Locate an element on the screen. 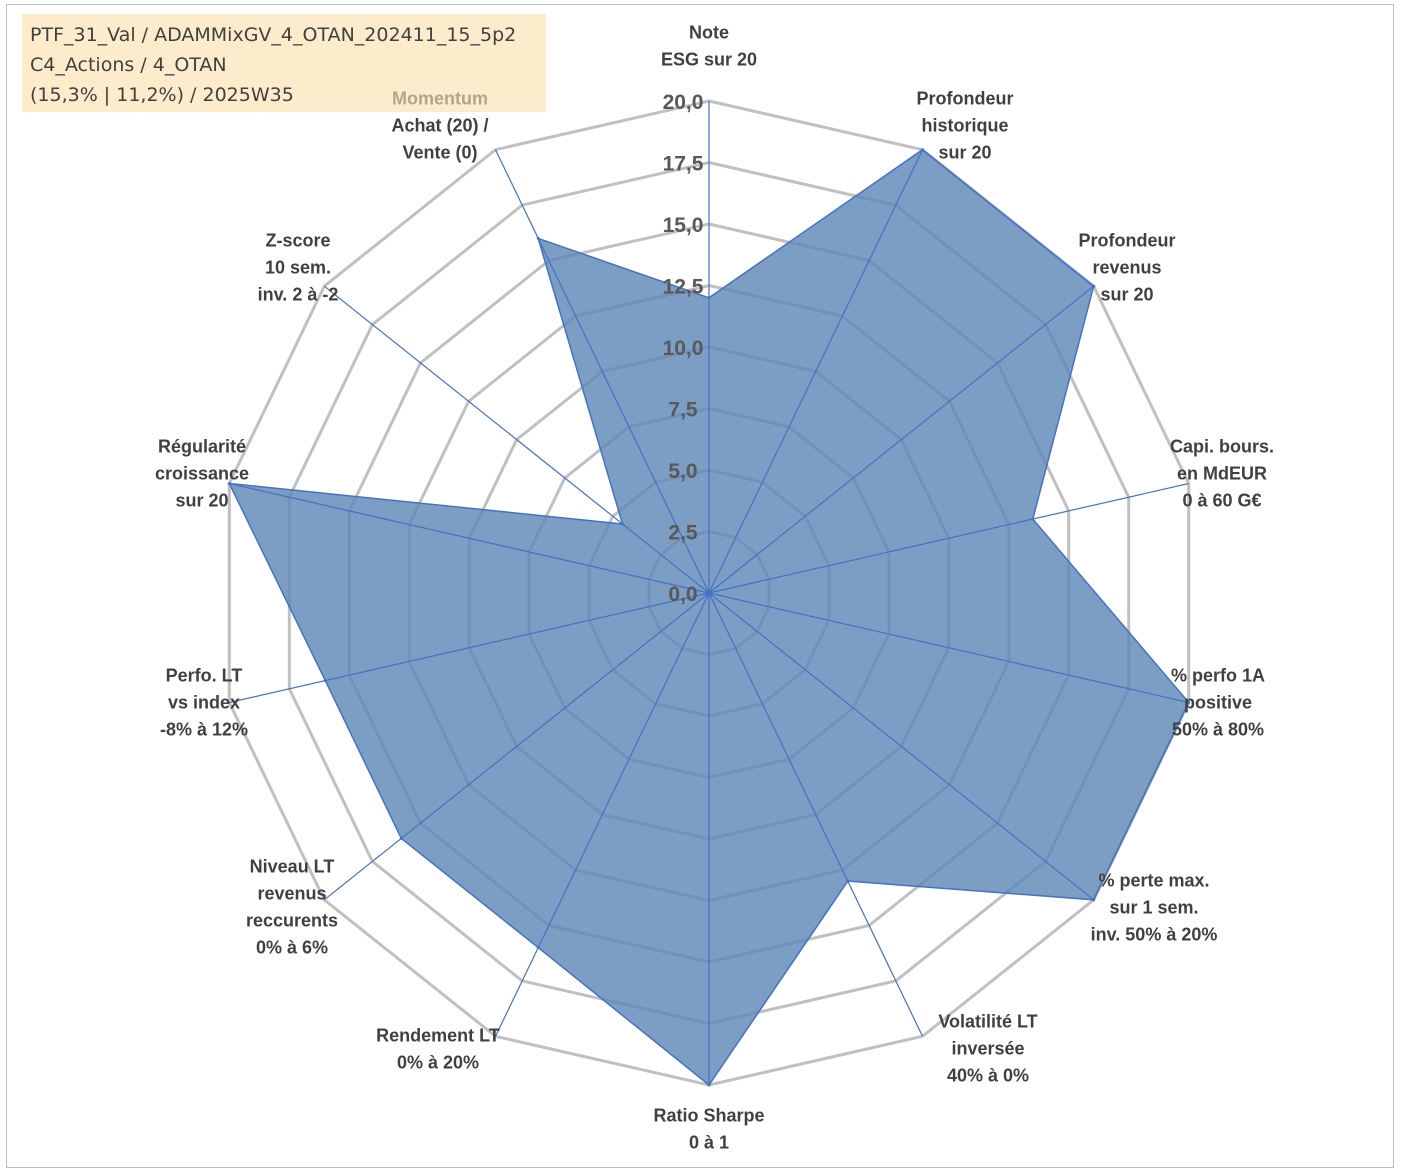 The image size is (1401, 1174). axis-label-line: Vente (0) is located at coordinates (439, 152).